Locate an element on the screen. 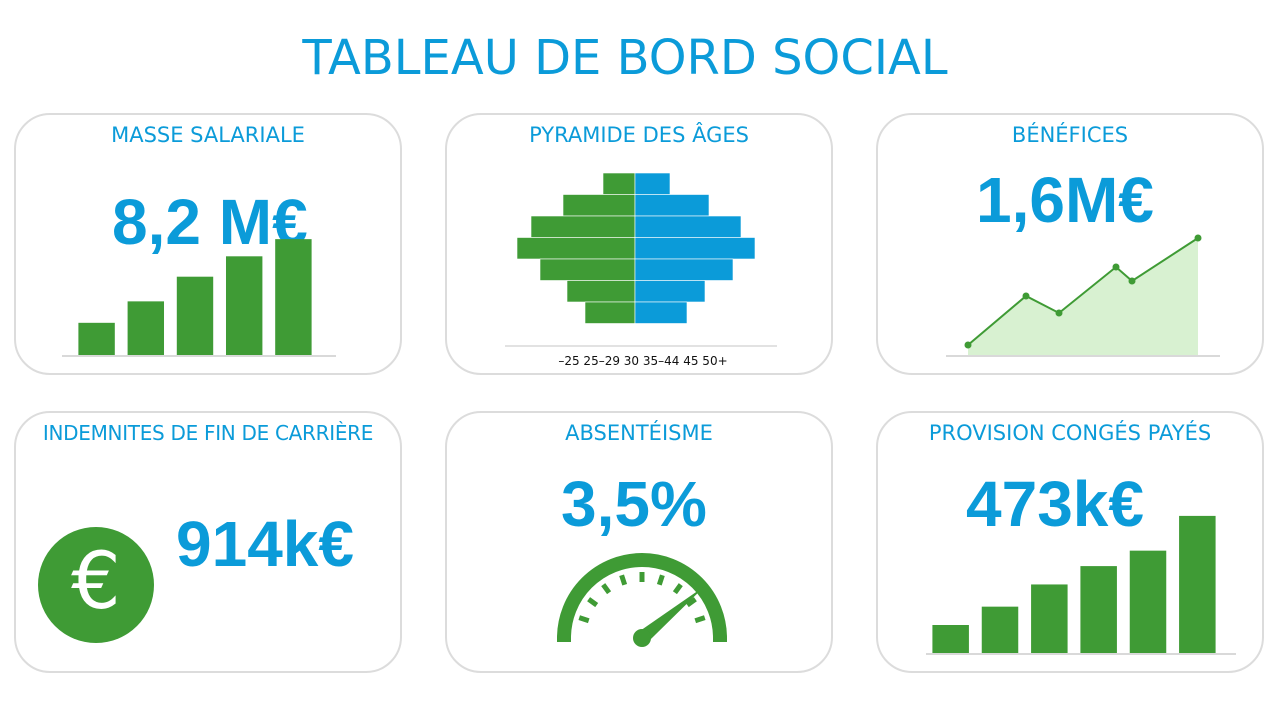 The width and height of the screenshot is (1280, 720). card-masse-salariale: MASSE SALARIALE 8,2 M€ is located at coordinates (208, 244).